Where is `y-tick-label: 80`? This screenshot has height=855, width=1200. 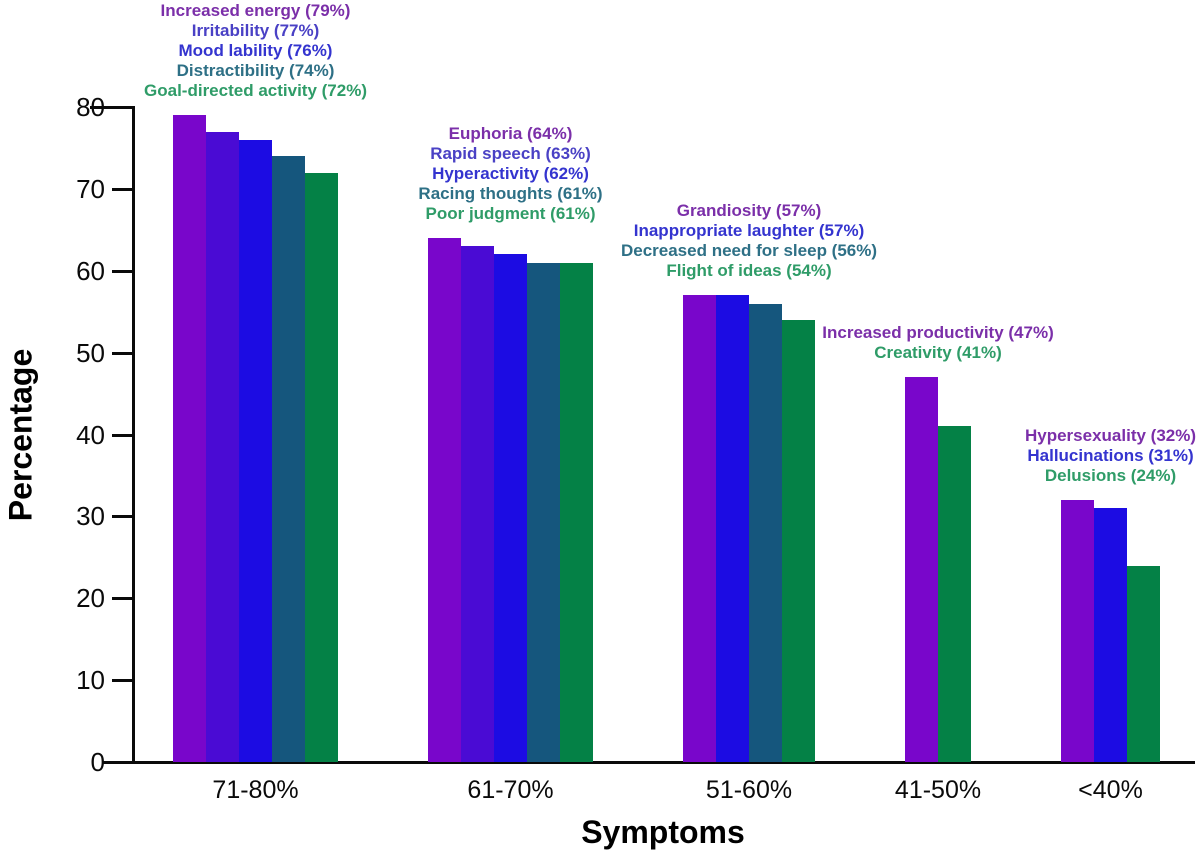 y-tick-label: 80 is located at coordinates (90, 107).